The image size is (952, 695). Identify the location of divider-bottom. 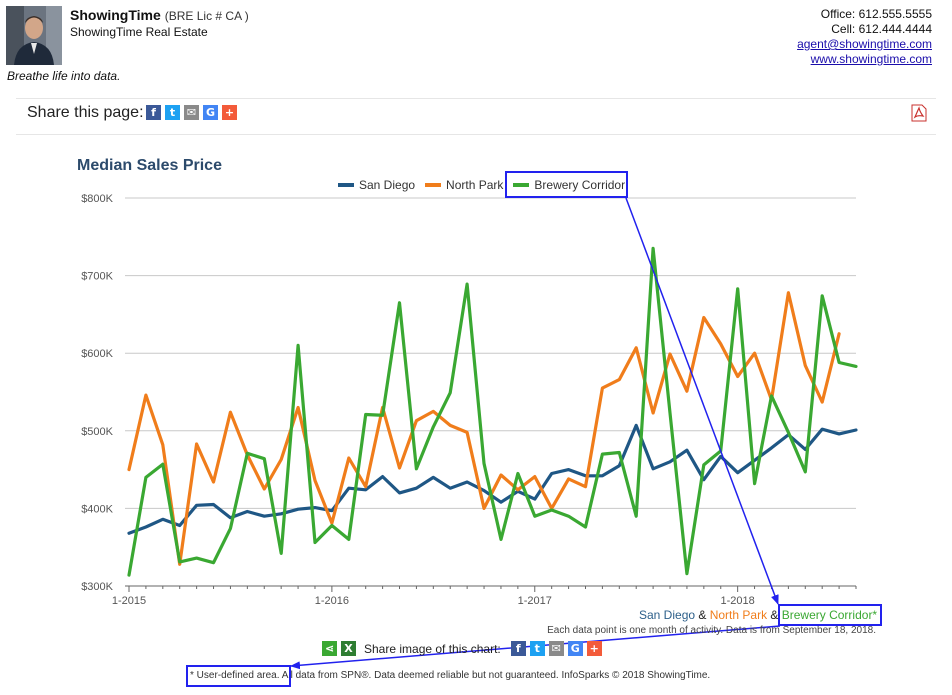
(476, 134).